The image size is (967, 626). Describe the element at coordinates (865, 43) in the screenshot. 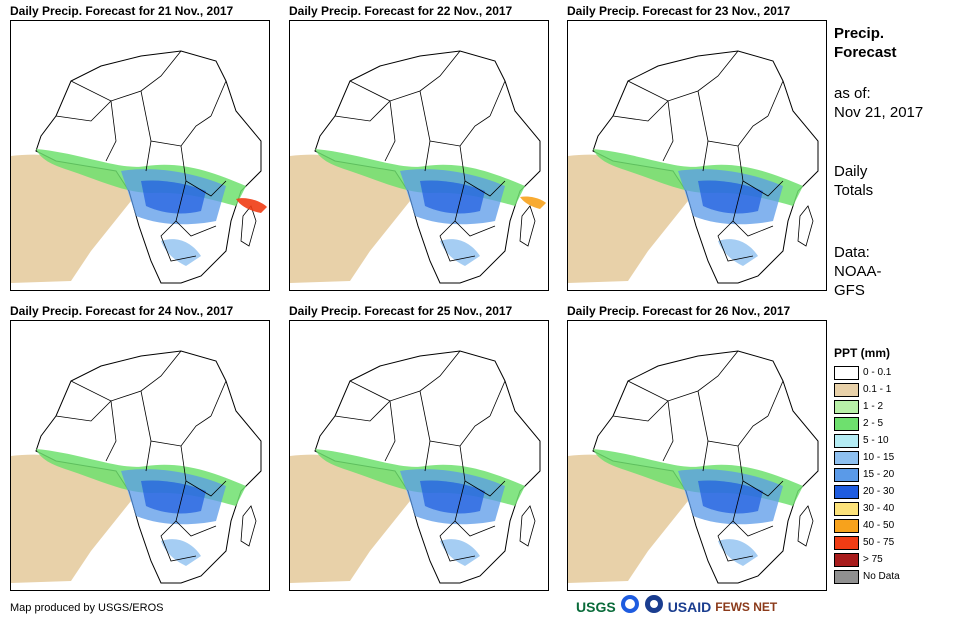

I see `side-heading: Precip. Forecast` at that location.